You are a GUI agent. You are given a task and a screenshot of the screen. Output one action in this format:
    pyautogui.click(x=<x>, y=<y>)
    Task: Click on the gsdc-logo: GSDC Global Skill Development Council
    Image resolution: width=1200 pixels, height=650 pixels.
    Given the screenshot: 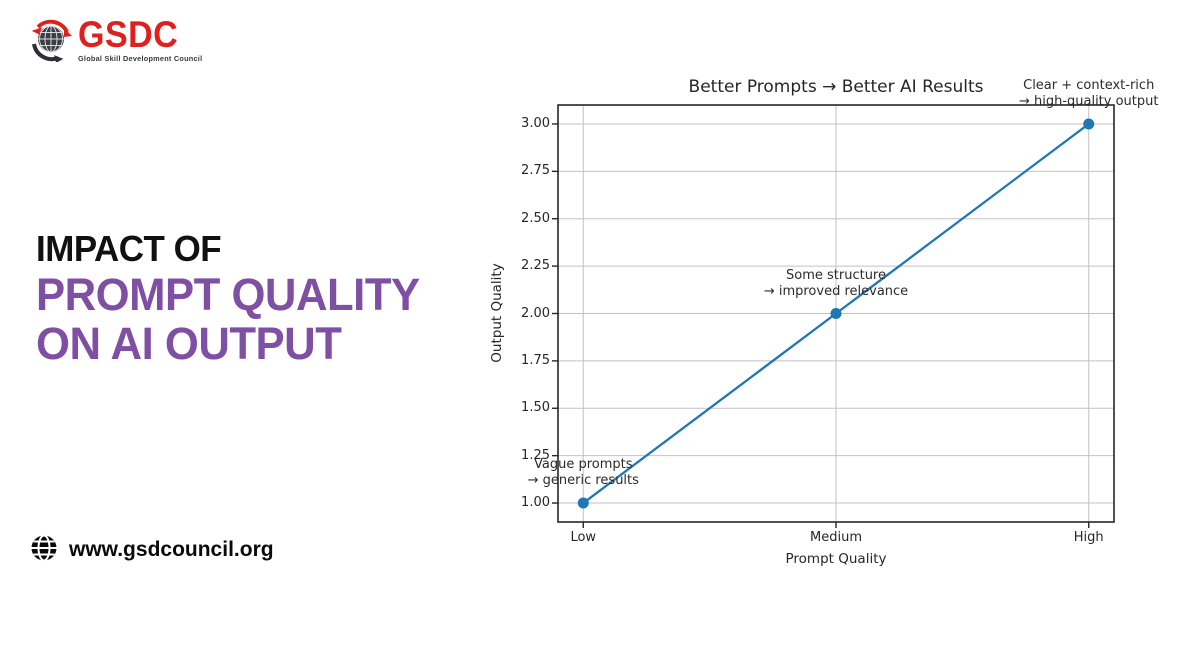 What is the action you would take?
    pyautogui.click(x=115, y=40)
    